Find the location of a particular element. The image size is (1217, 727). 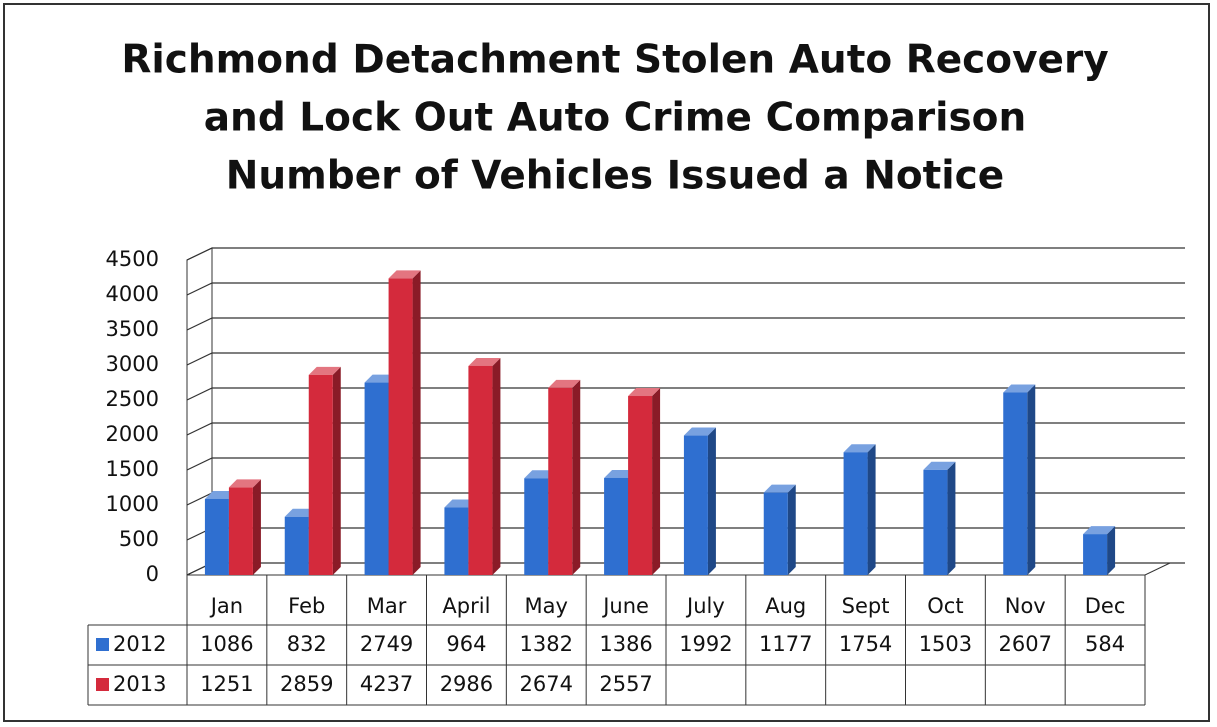

y-tick-label: 1000 is located at coordinates (132, 504).